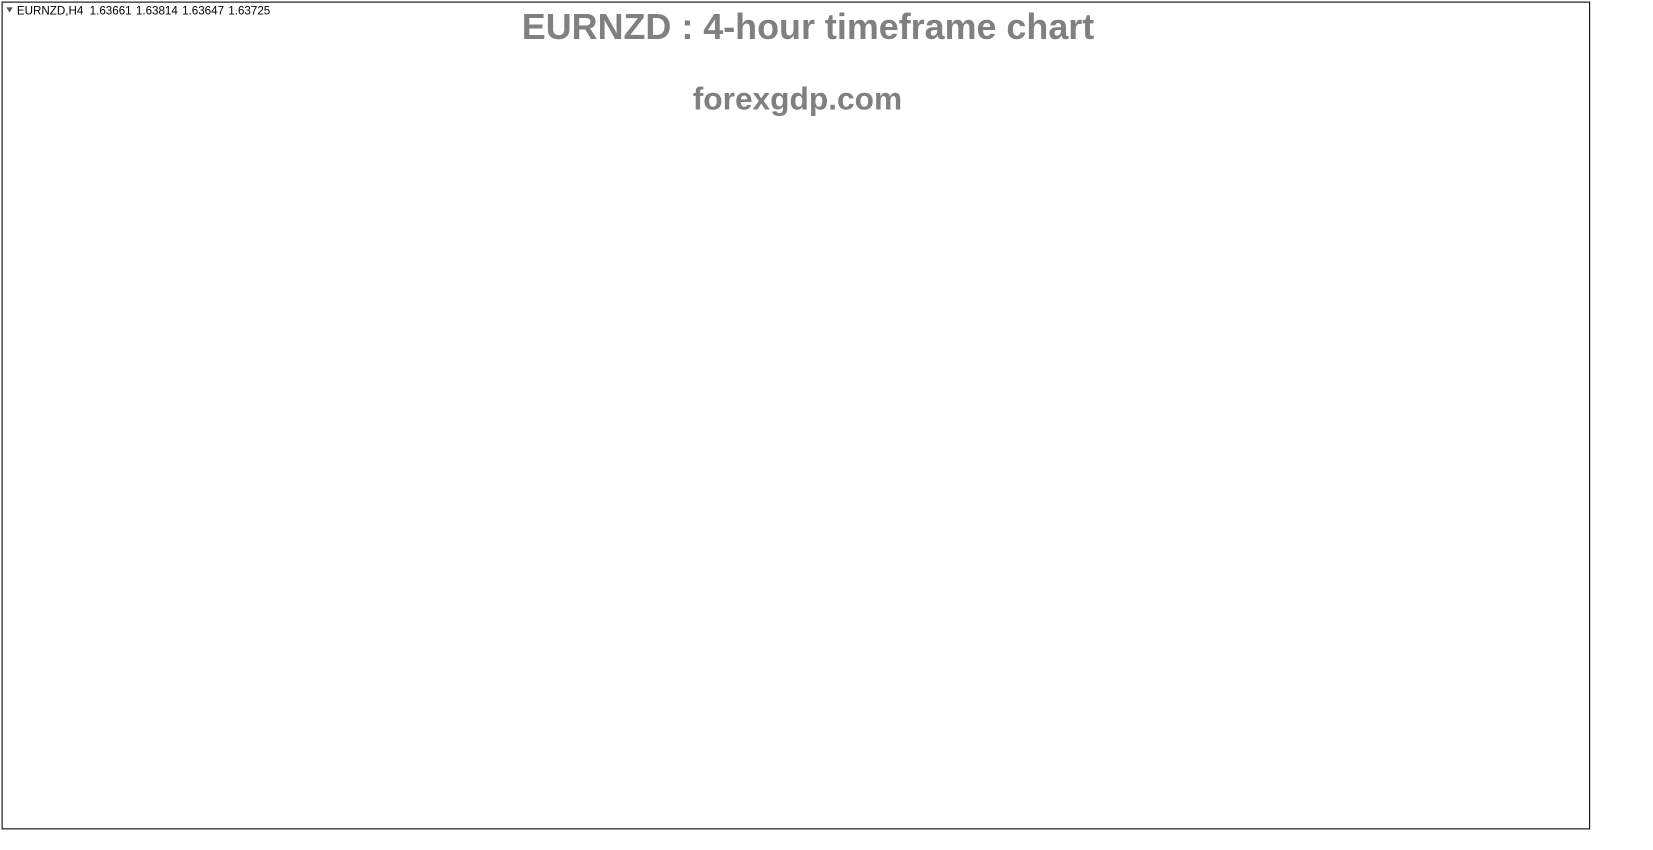 The image size is (1653, 850). I want to click on last-open: 1.63661, so click(111, 11).